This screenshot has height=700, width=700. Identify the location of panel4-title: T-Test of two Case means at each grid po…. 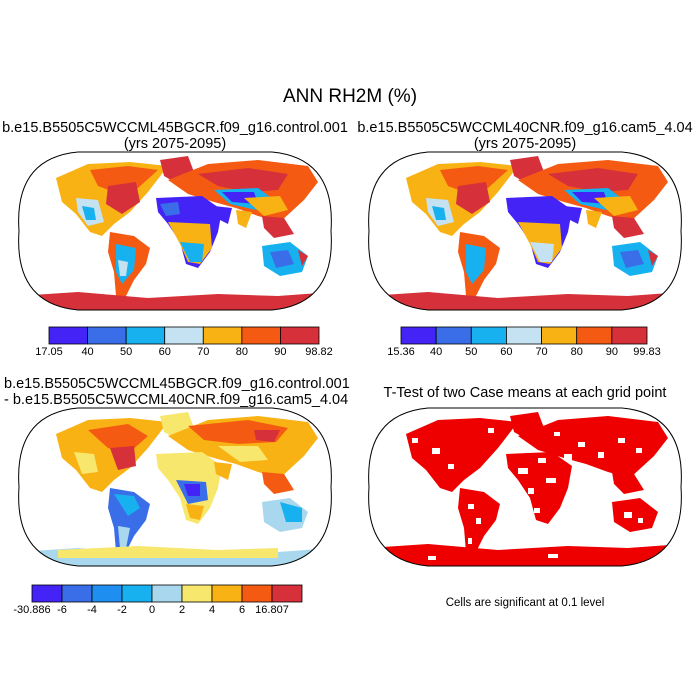
(525, 393).